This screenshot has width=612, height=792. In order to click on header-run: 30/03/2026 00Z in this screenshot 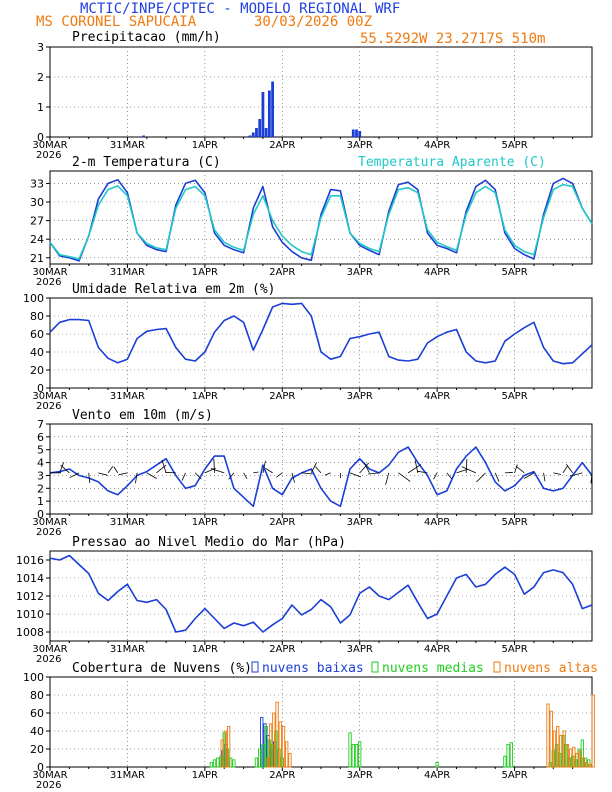, I will do `click(313, 22)`.